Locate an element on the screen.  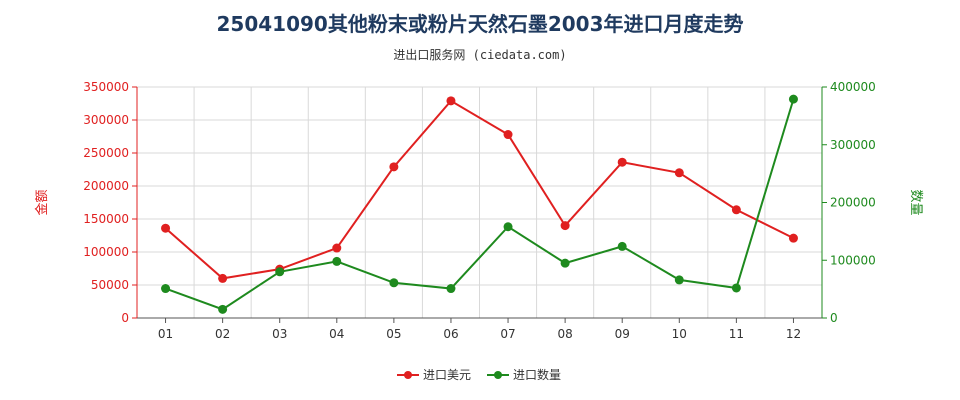
x-tick-label: 07 is located at coordinates (507, 334).